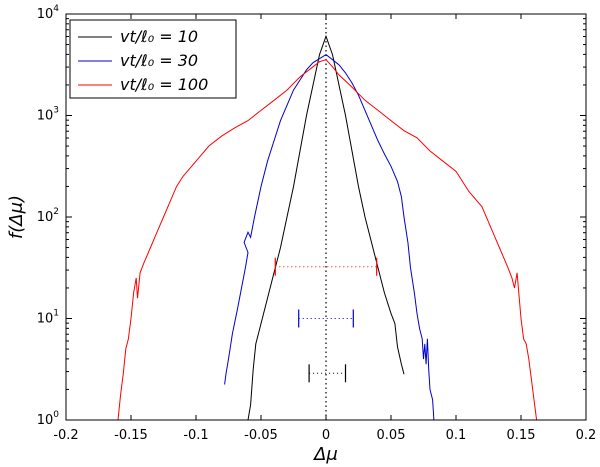 This screenshot has width=600, height=467. What do you see at coordinates (195, 435) in the screenshot?
I see `x-tick-label: -0.1` at bounding box center [195, 435].